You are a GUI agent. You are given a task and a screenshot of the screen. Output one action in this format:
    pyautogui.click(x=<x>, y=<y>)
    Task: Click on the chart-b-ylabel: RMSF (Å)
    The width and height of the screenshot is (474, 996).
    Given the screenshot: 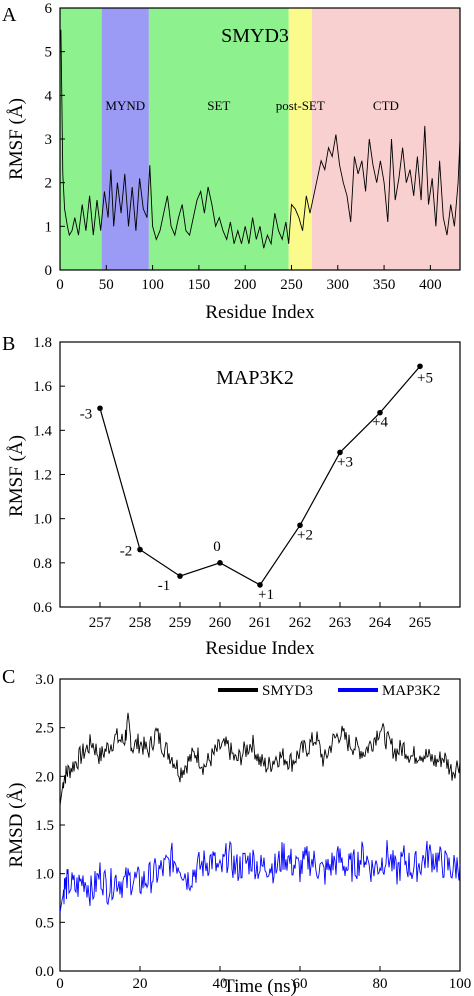 What is the action you would take?
    pyautogui.click(x=16, y=476)
    